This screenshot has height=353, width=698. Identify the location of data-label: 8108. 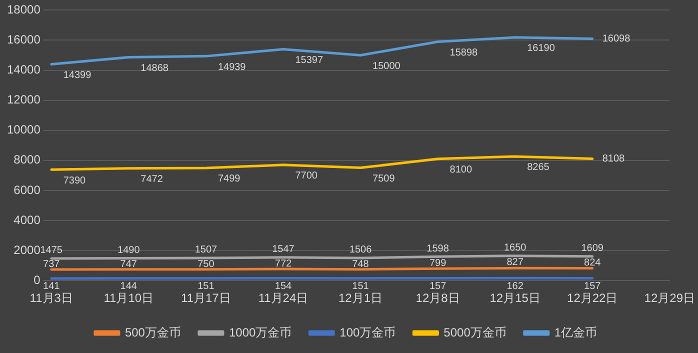
(614, 159).